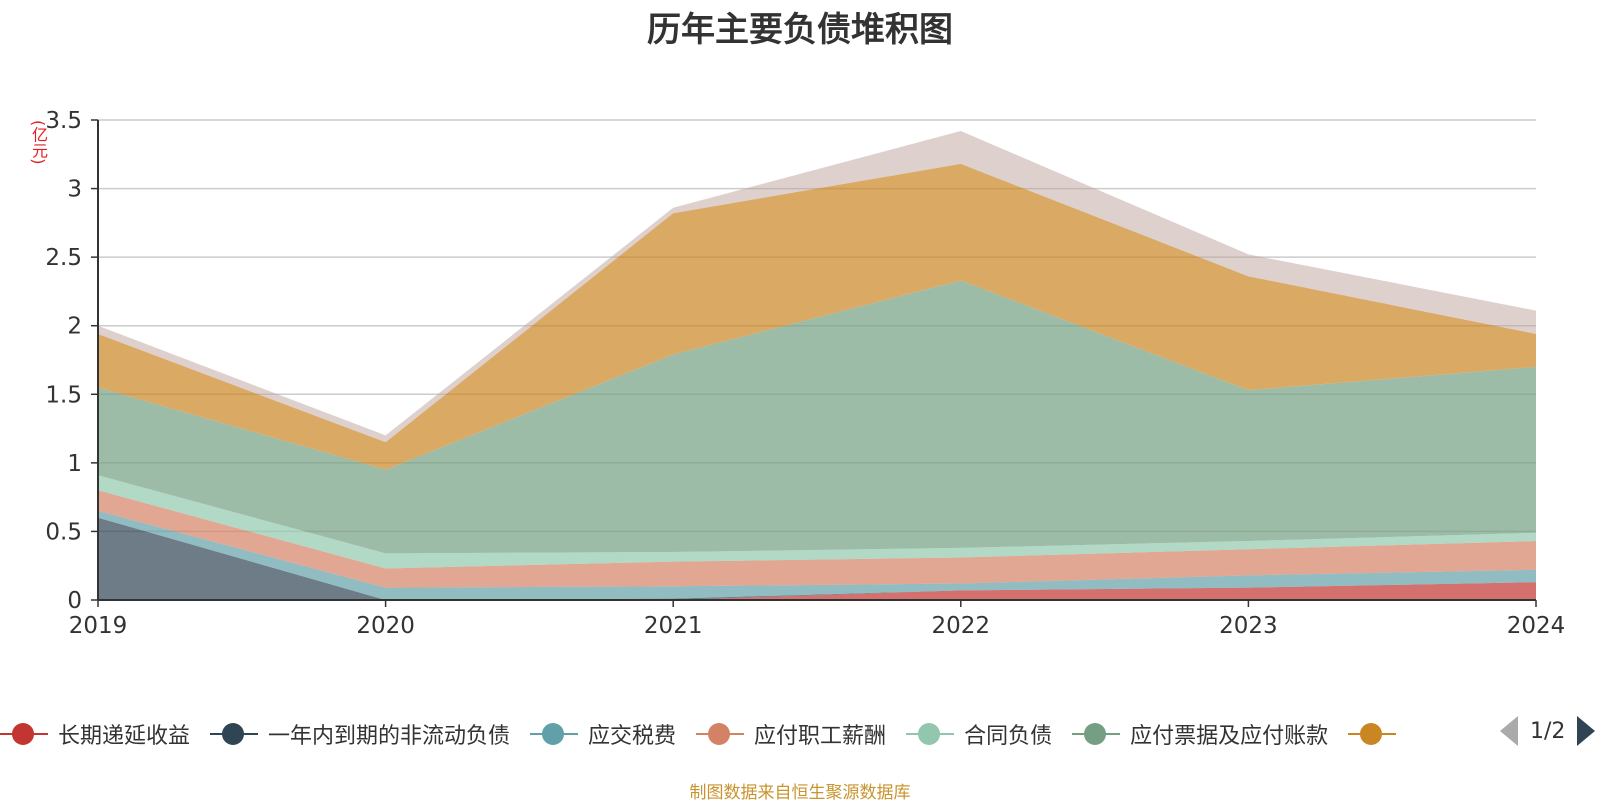 This screenshot has width=1600, height=803. Describe the element at coordinates (673, 626) in the screenshot. I see `x-tick-label: 2021` at that location.